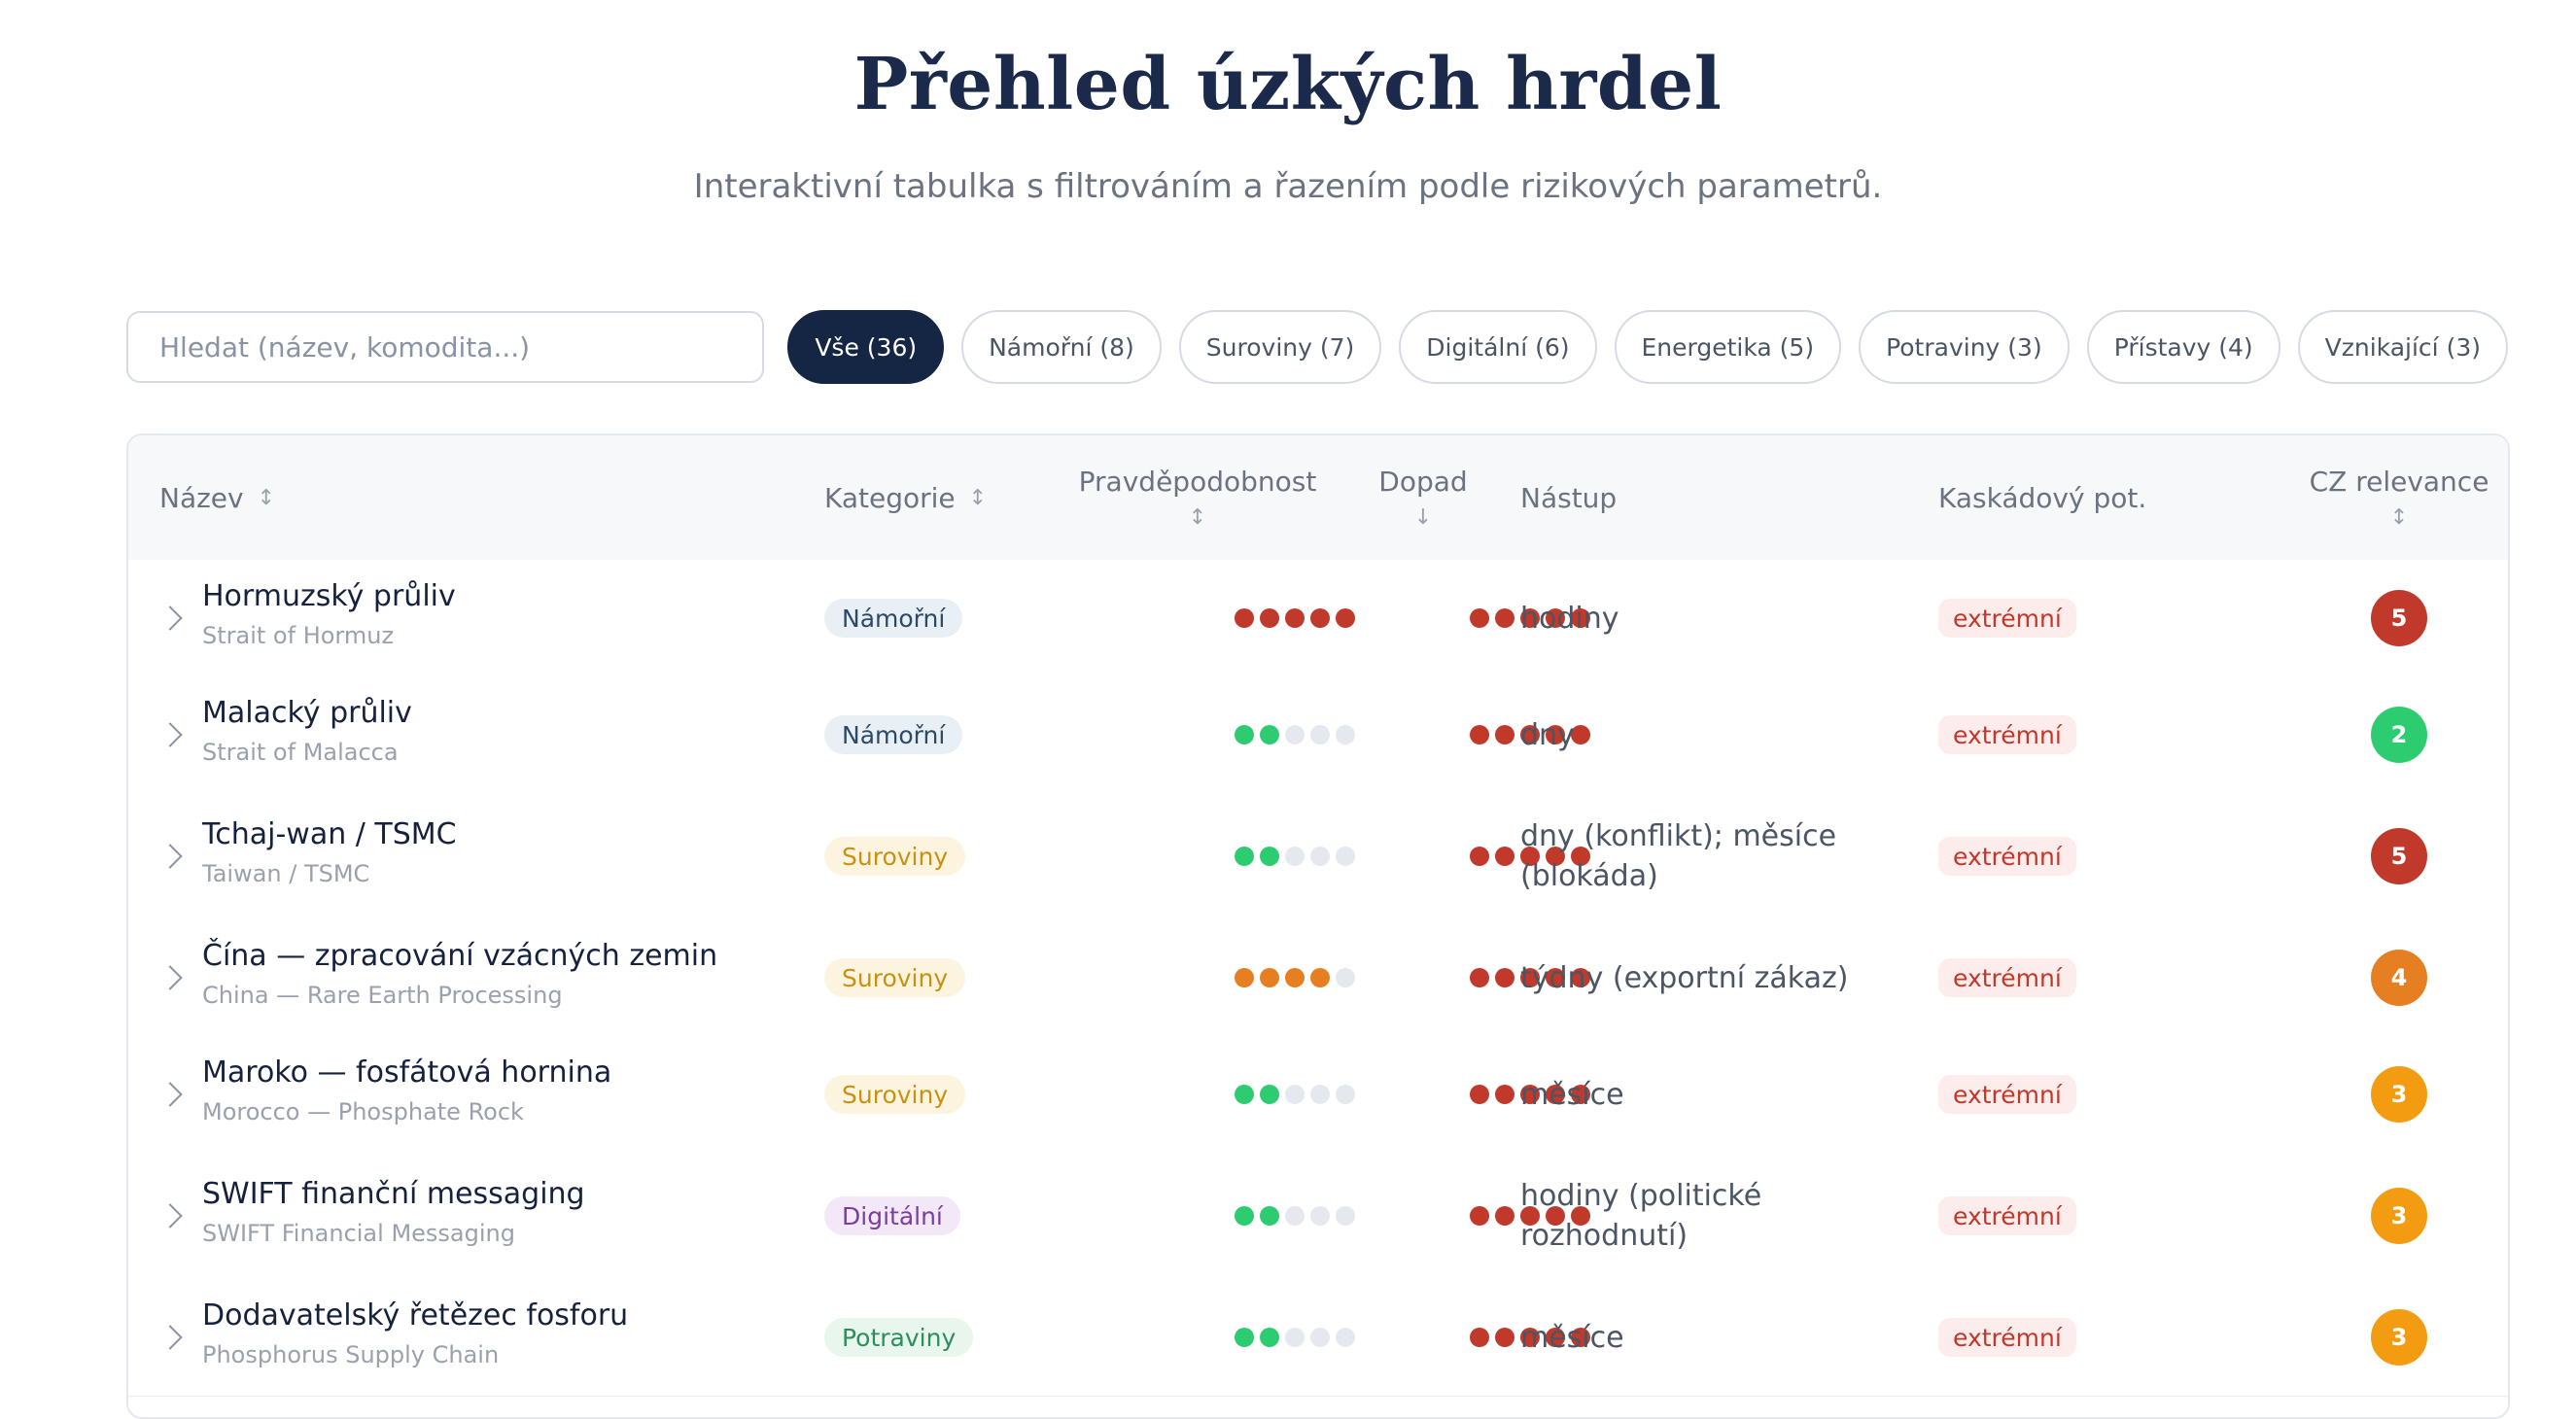 The height and width of the screenshot is (1419, 2576). I want to click on column-header-onset-label: Nástup, so click(1569, 497).